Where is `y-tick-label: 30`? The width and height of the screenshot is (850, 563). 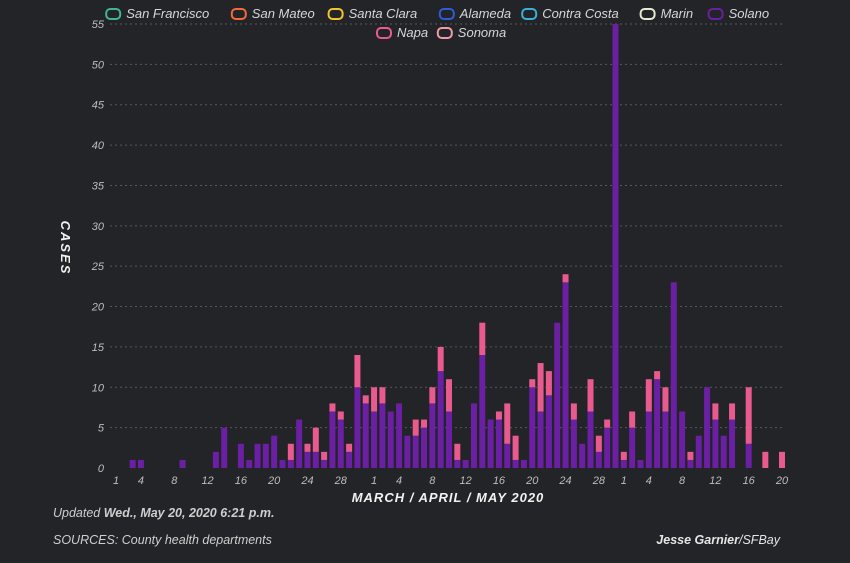 y-tick-label: 30 is located at coordinates (98, 227).